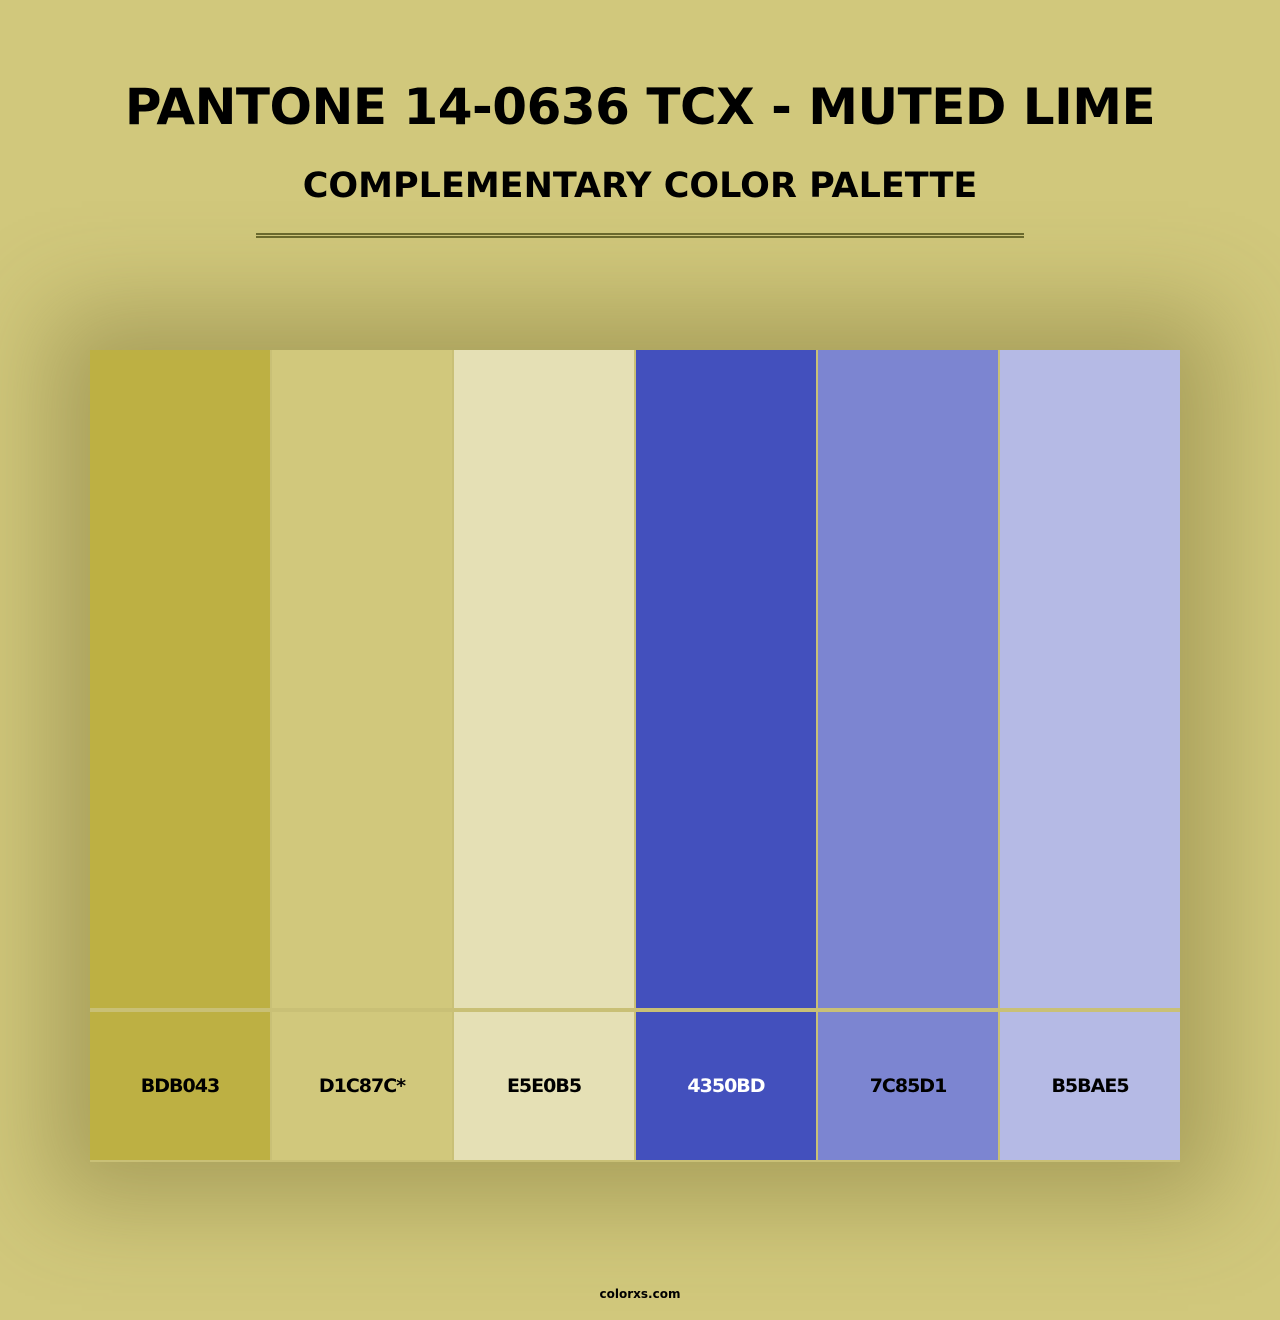 This screenshot has width=1280, height=1320. I want to click on palette-column: 7C85D1, so click(908, 756).